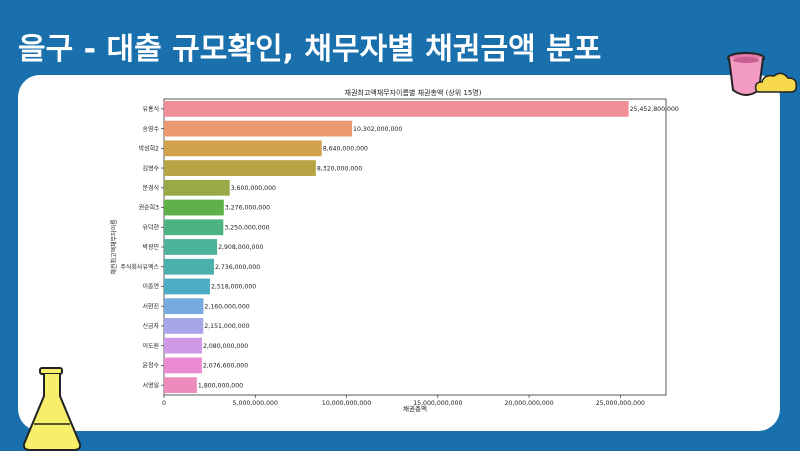 The image size is (800, 451). What do you see at coordinates (310, 49) in the screenshot?
I see `slide-title: 을구 - 대출 규모확인, 채무자별 채권금액 분포` at bounding box center [310, 49].